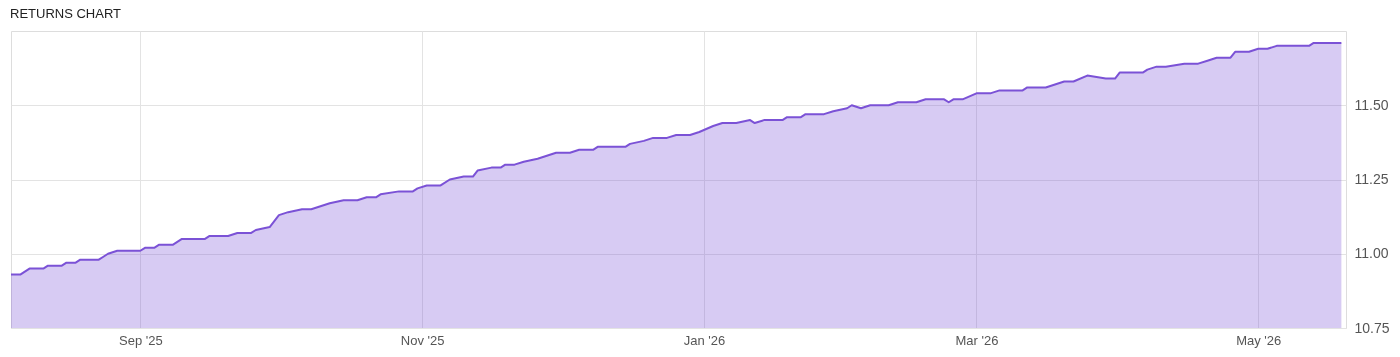  Describe the element at coordinates (1371, 179) in the screenshot. I see `y-tick-label: 11.25` at that location.